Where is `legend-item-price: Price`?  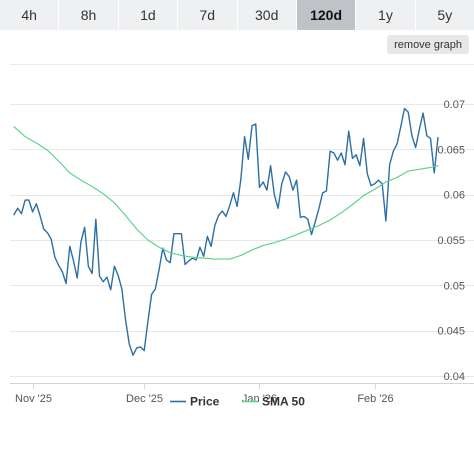
legend-item-price: Price is located at coordinates (195, 402).